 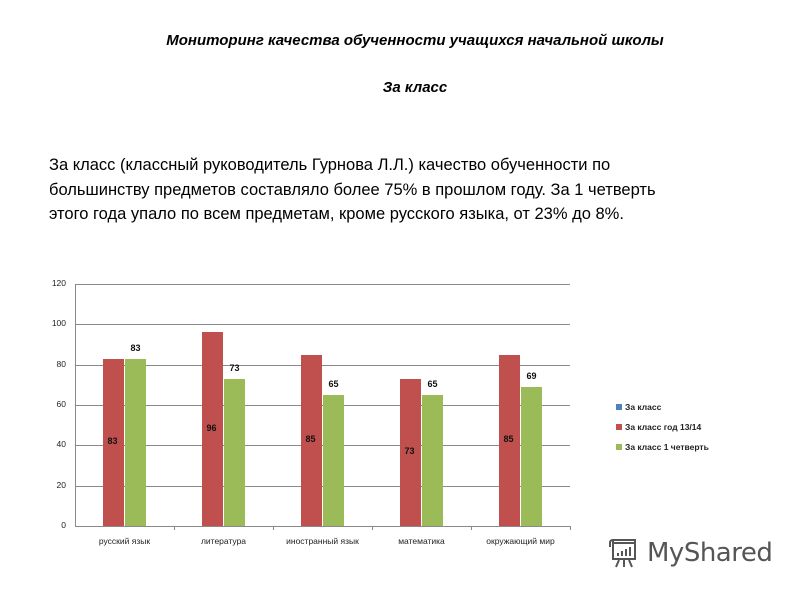 I want to click on data-label: 96, so click(x=211, y=428).